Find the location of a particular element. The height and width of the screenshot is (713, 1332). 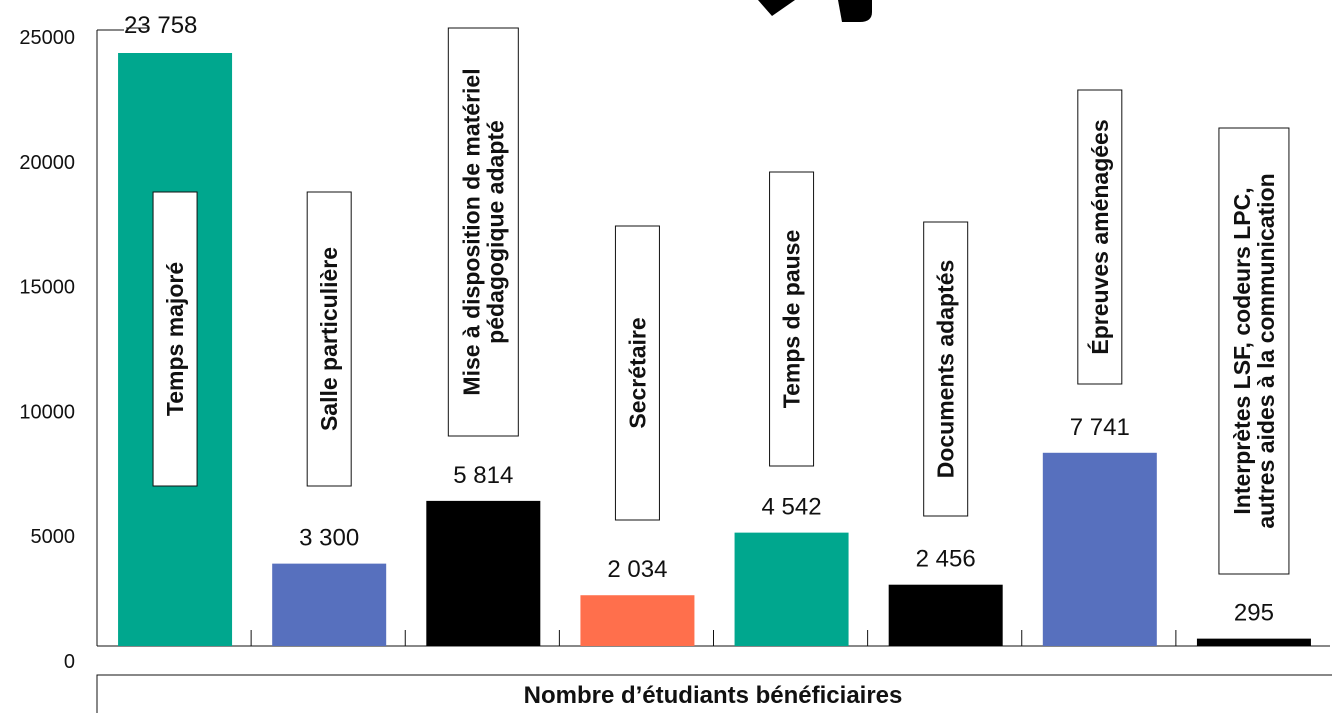

category-label: Mise à disposition de matériel is located at coordinates (471, 231).